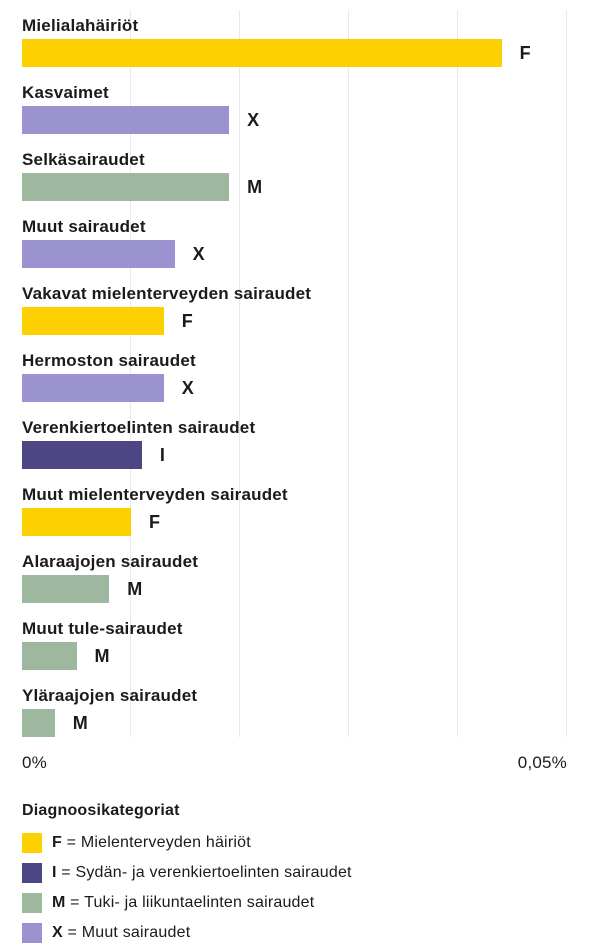 The image size is (614, 948). Describe the element at coordinates (294, 242) in the screenshot. I see `chart-row: Muut sairaudet X` at that location.